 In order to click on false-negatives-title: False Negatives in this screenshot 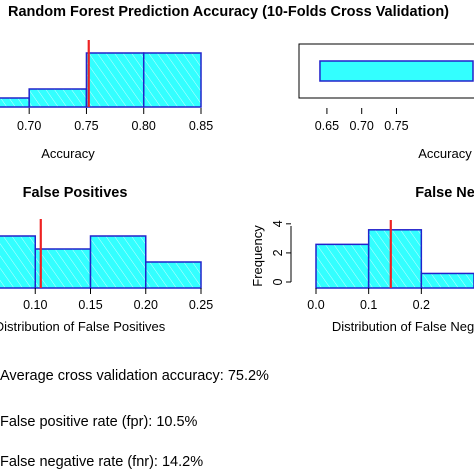, I will do `click(444, 193)`.